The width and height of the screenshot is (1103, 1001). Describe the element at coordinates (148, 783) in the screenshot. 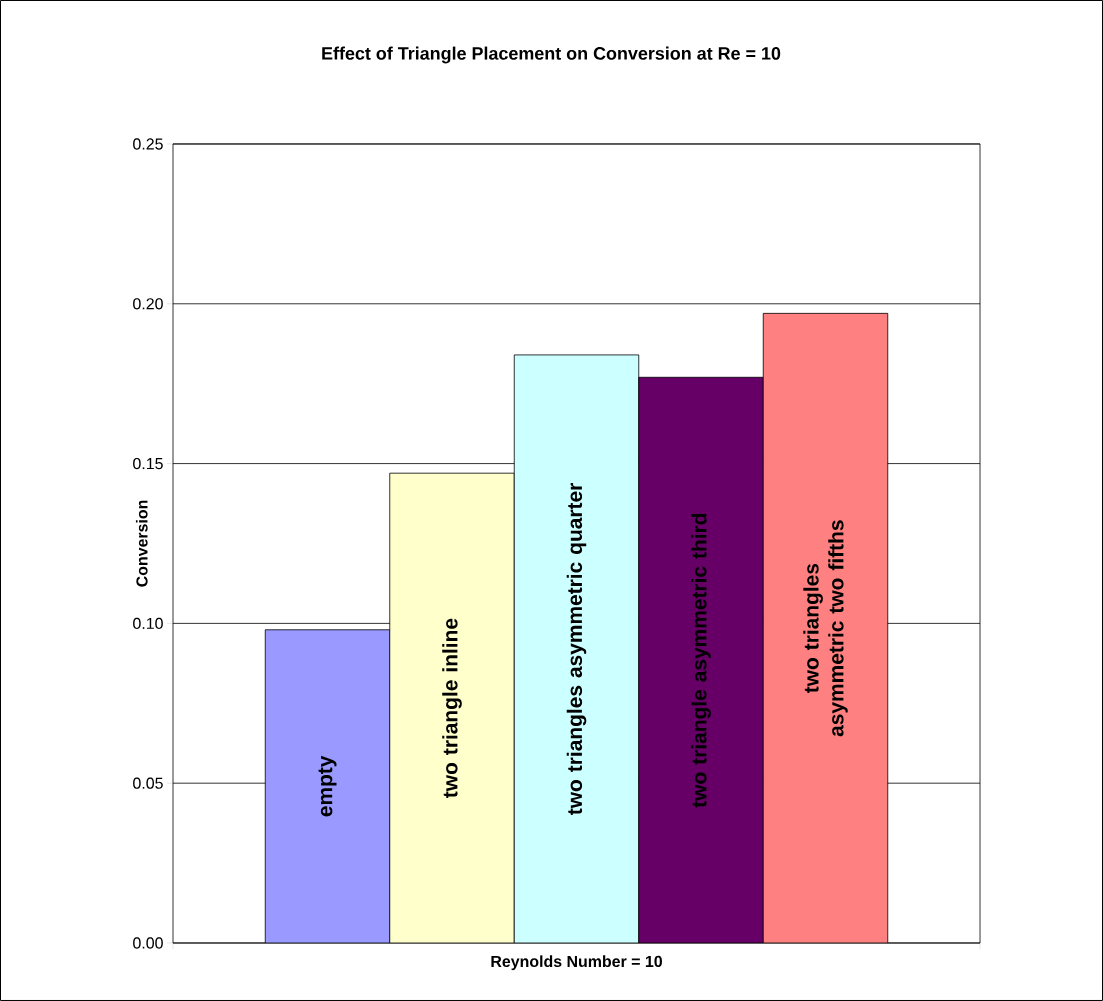

I see `y-tick-label: 0.05` at that location.